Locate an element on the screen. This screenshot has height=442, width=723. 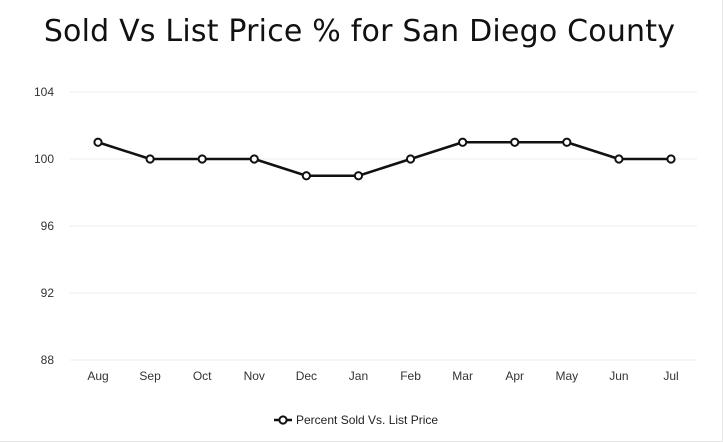
x-tick-label: May is located at coordinates (566, 376).